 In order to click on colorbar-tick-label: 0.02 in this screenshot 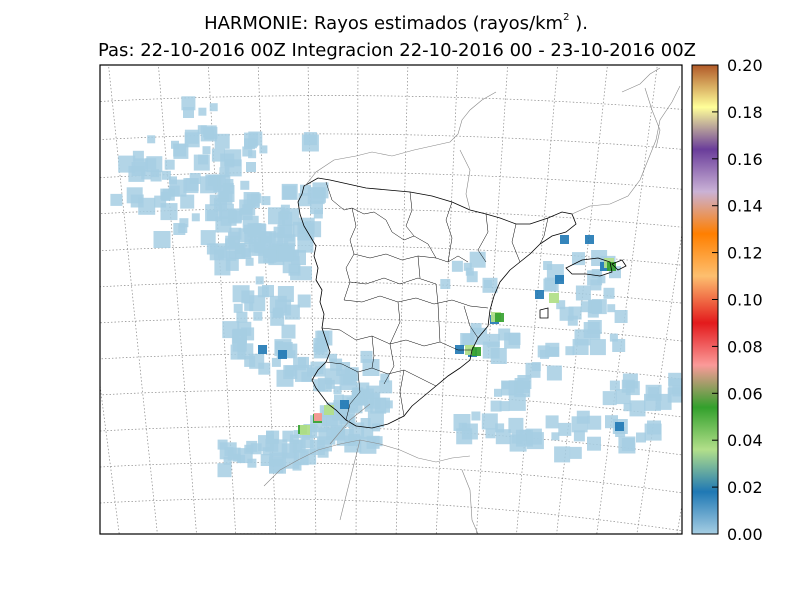, I will do `click(745, 487)`.